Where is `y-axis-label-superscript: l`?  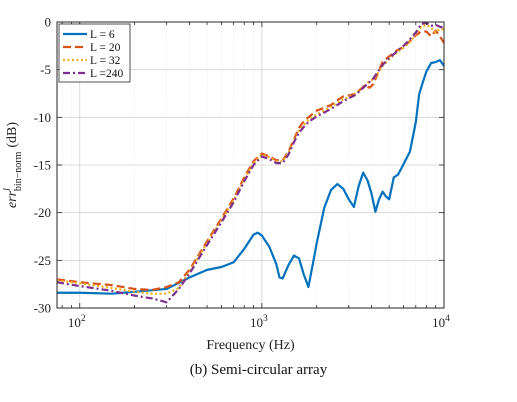
y-axis-label-superscript: l is located at coordinates (7, 189).